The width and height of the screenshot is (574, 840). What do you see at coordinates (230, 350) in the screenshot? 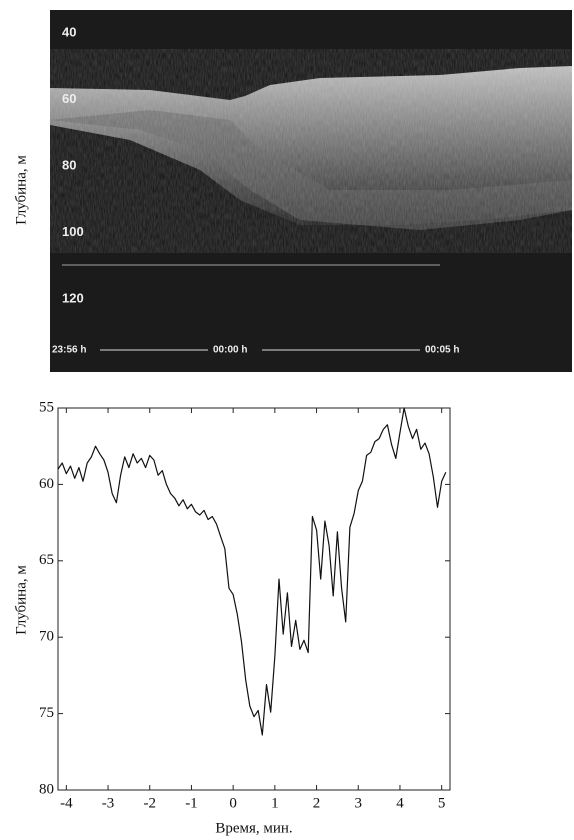
I see `time-label: 00:00 h` at bounding box center [230, 350].